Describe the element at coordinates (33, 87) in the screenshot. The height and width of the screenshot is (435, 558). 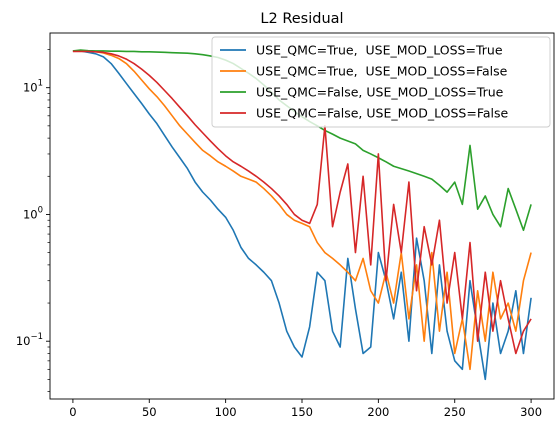
I see `y-tick-label: 10¹` at that location.